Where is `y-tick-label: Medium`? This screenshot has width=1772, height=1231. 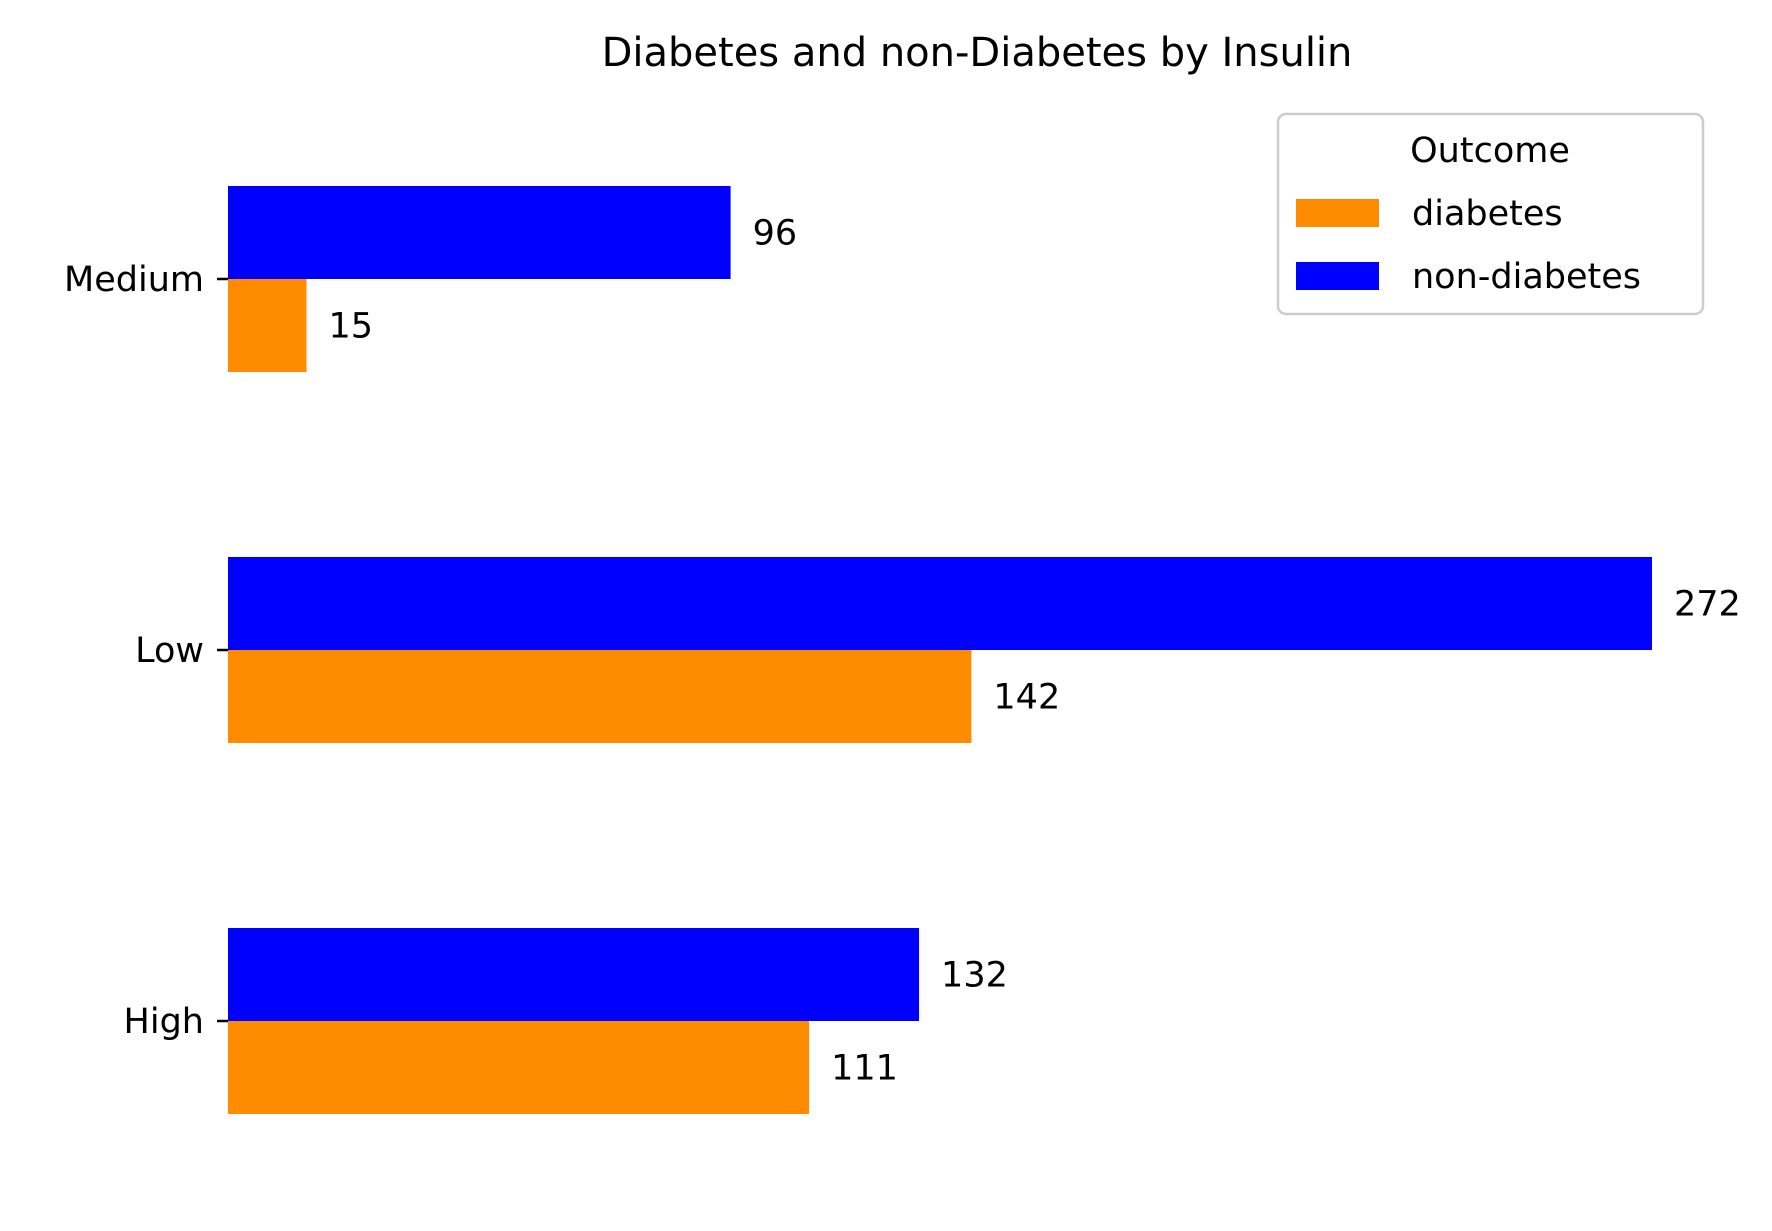
y-tick-label: Medium is located at coordinates (134, 280).